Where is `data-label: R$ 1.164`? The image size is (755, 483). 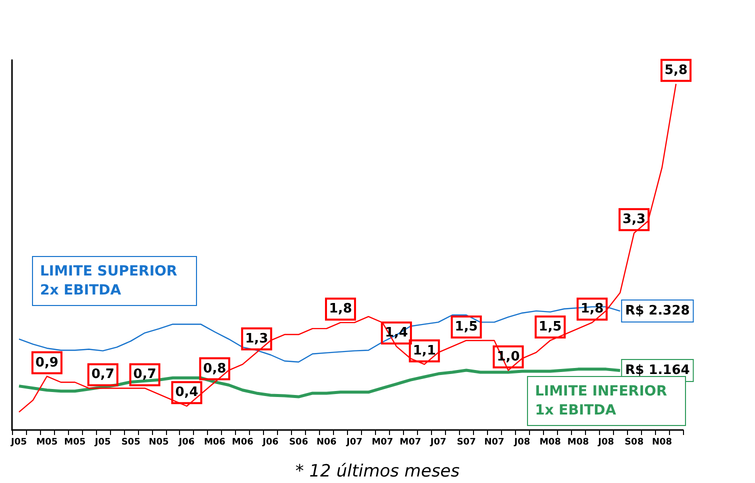 data-label: R$ 1.164 is located at coordinates (657, 370).